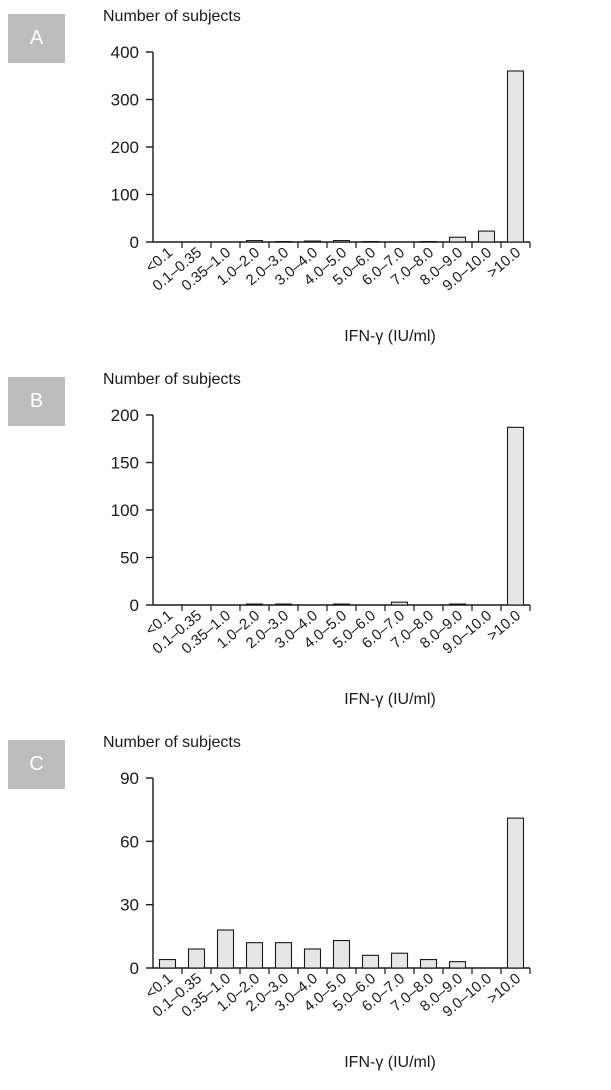 This screenshot has height=1090, width=611. I want to click on y-tick-label: 90, so click(129, 778).